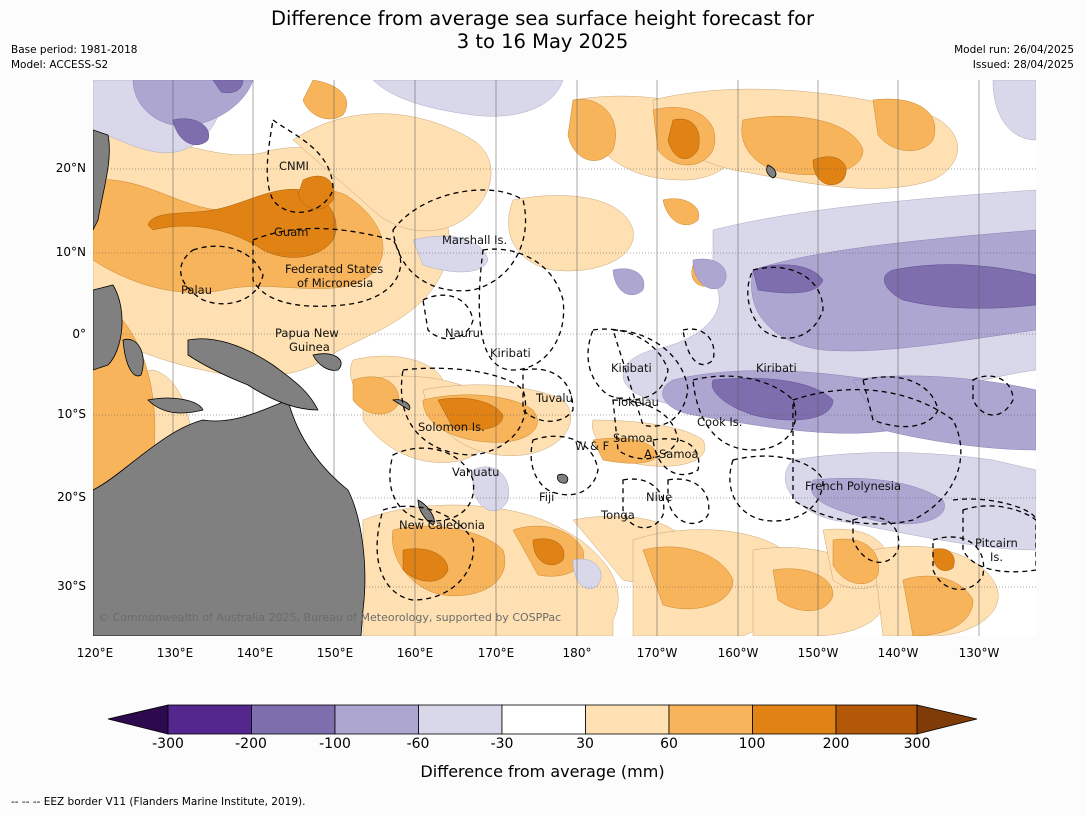  What do you see at coordinates (335, 283) in the screenshot?
I see `label-fsm-2: of Micronesia` at bounding box center [335, 283].